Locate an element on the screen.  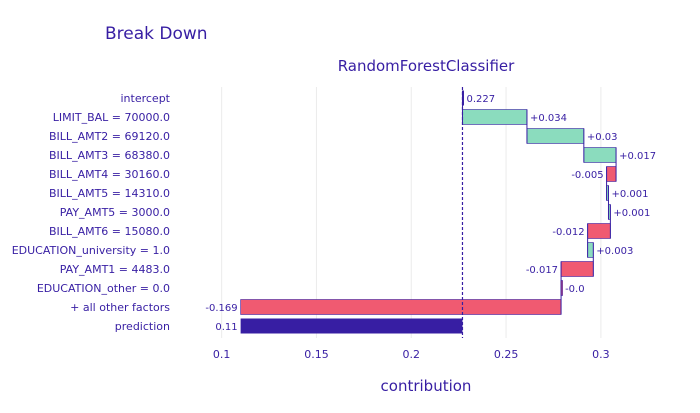
chart-subtitle: RandomForestClassifier is located at coordinates (426, 66).